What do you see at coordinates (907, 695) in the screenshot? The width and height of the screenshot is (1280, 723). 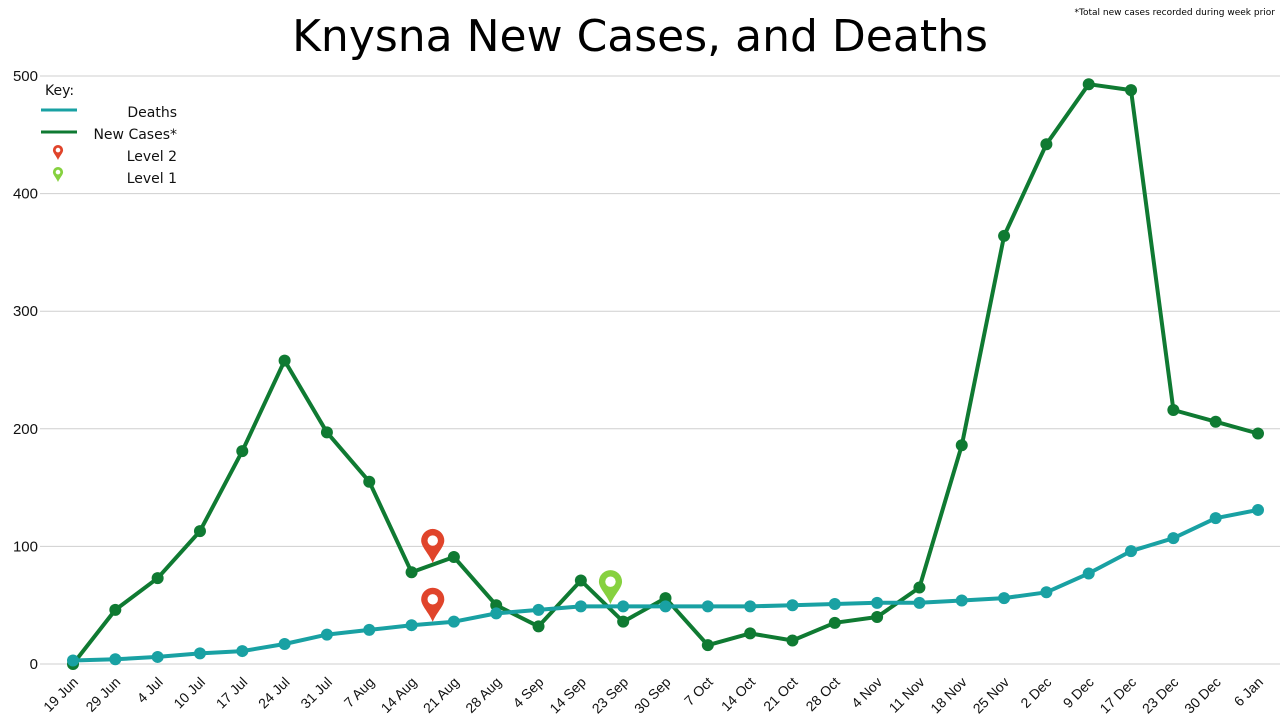 I see `x-tick-label: 11 Nov` at bounding box center [907, 695].